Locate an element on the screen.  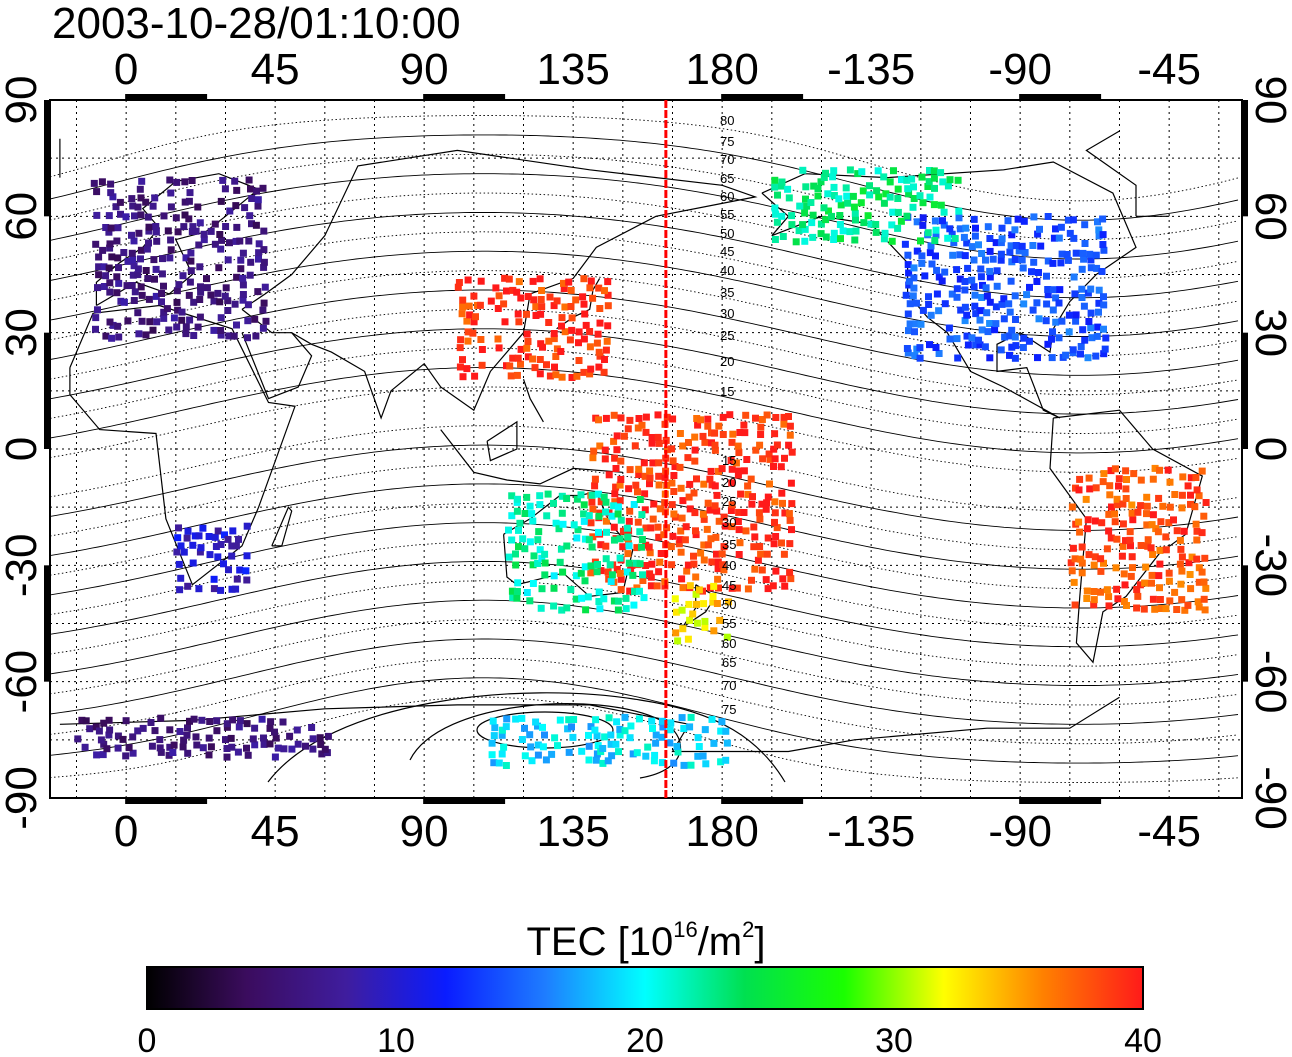
x-tick-label-bottom: 90 is located at coordinates (424, 831).